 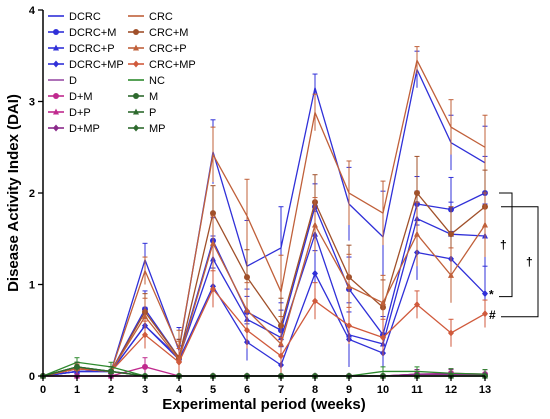 I want to click on legend-item-dcrc-plus-p: DCRC+P, so click(x=81, y=49).